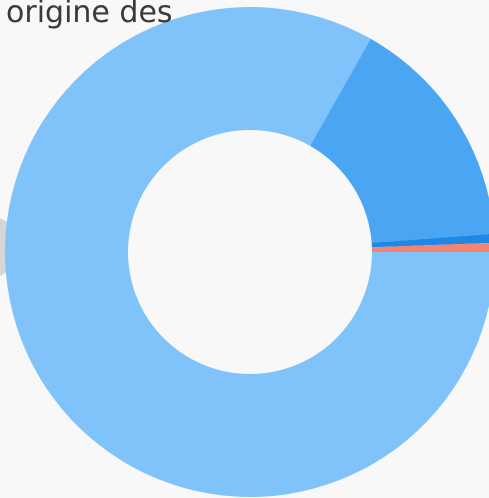 This screenshot has width=489, height=498. Describe the element at coordinates (89, 15) in the screenshot. I see `chart-title: origine des` at that location.